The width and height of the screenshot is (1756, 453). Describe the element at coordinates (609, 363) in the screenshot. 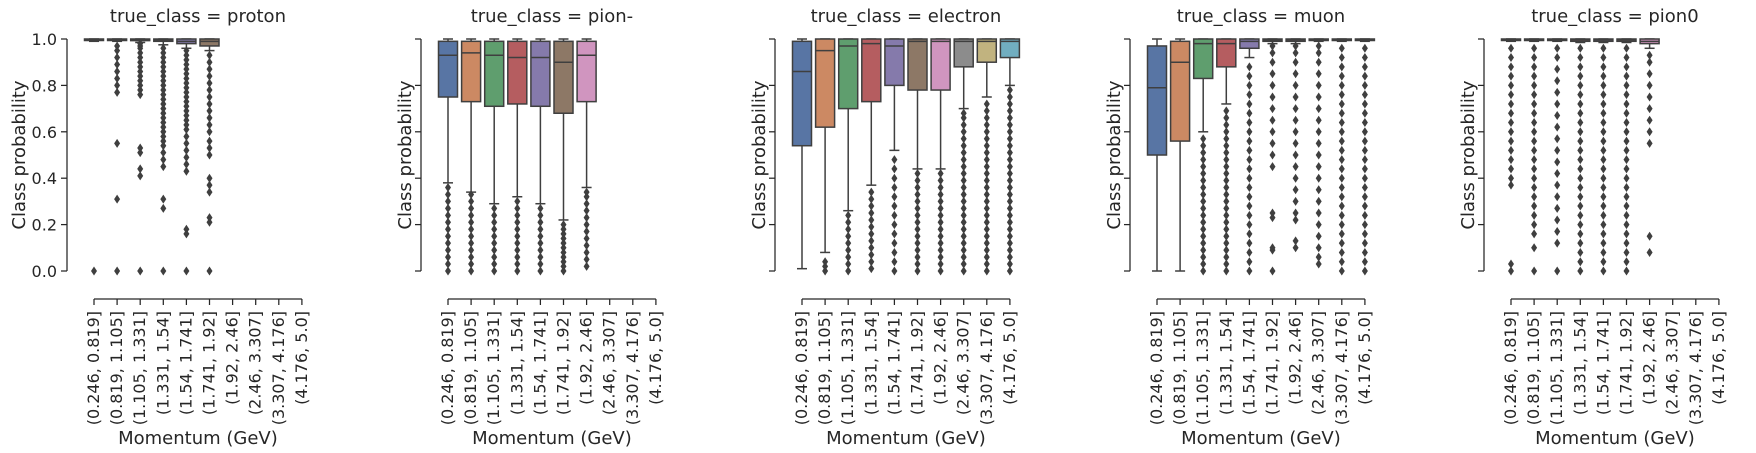

I see `x-tick-label: (2.46, 3.307]` at that location.